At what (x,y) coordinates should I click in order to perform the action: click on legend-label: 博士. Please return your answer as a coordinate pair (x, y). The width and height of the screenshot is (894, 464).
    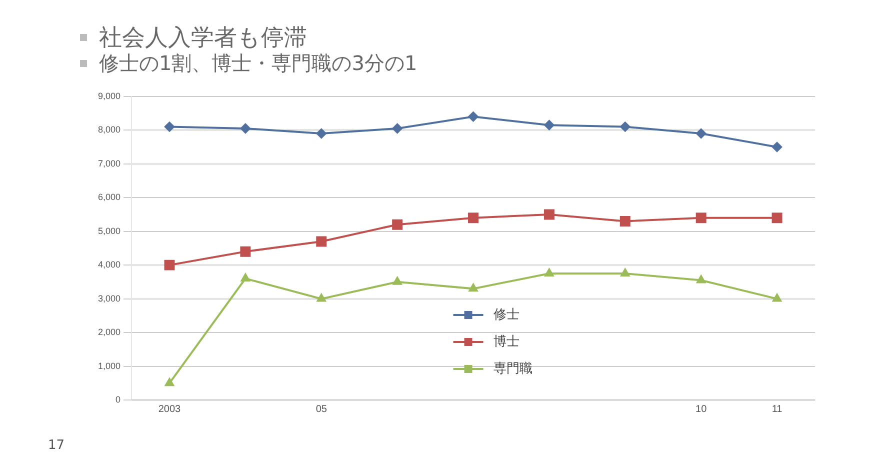
    Looking at the image, I should click on (506, 342).